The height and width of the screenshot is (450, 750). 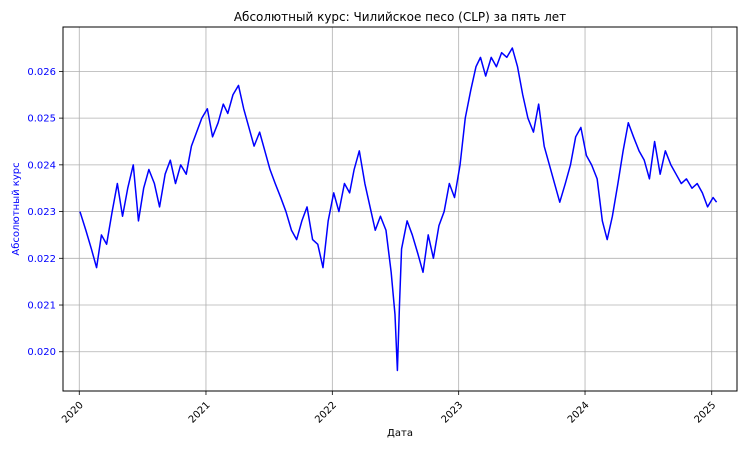 I want to click on x-axis-label: Дата, so click(x=400, y=433).